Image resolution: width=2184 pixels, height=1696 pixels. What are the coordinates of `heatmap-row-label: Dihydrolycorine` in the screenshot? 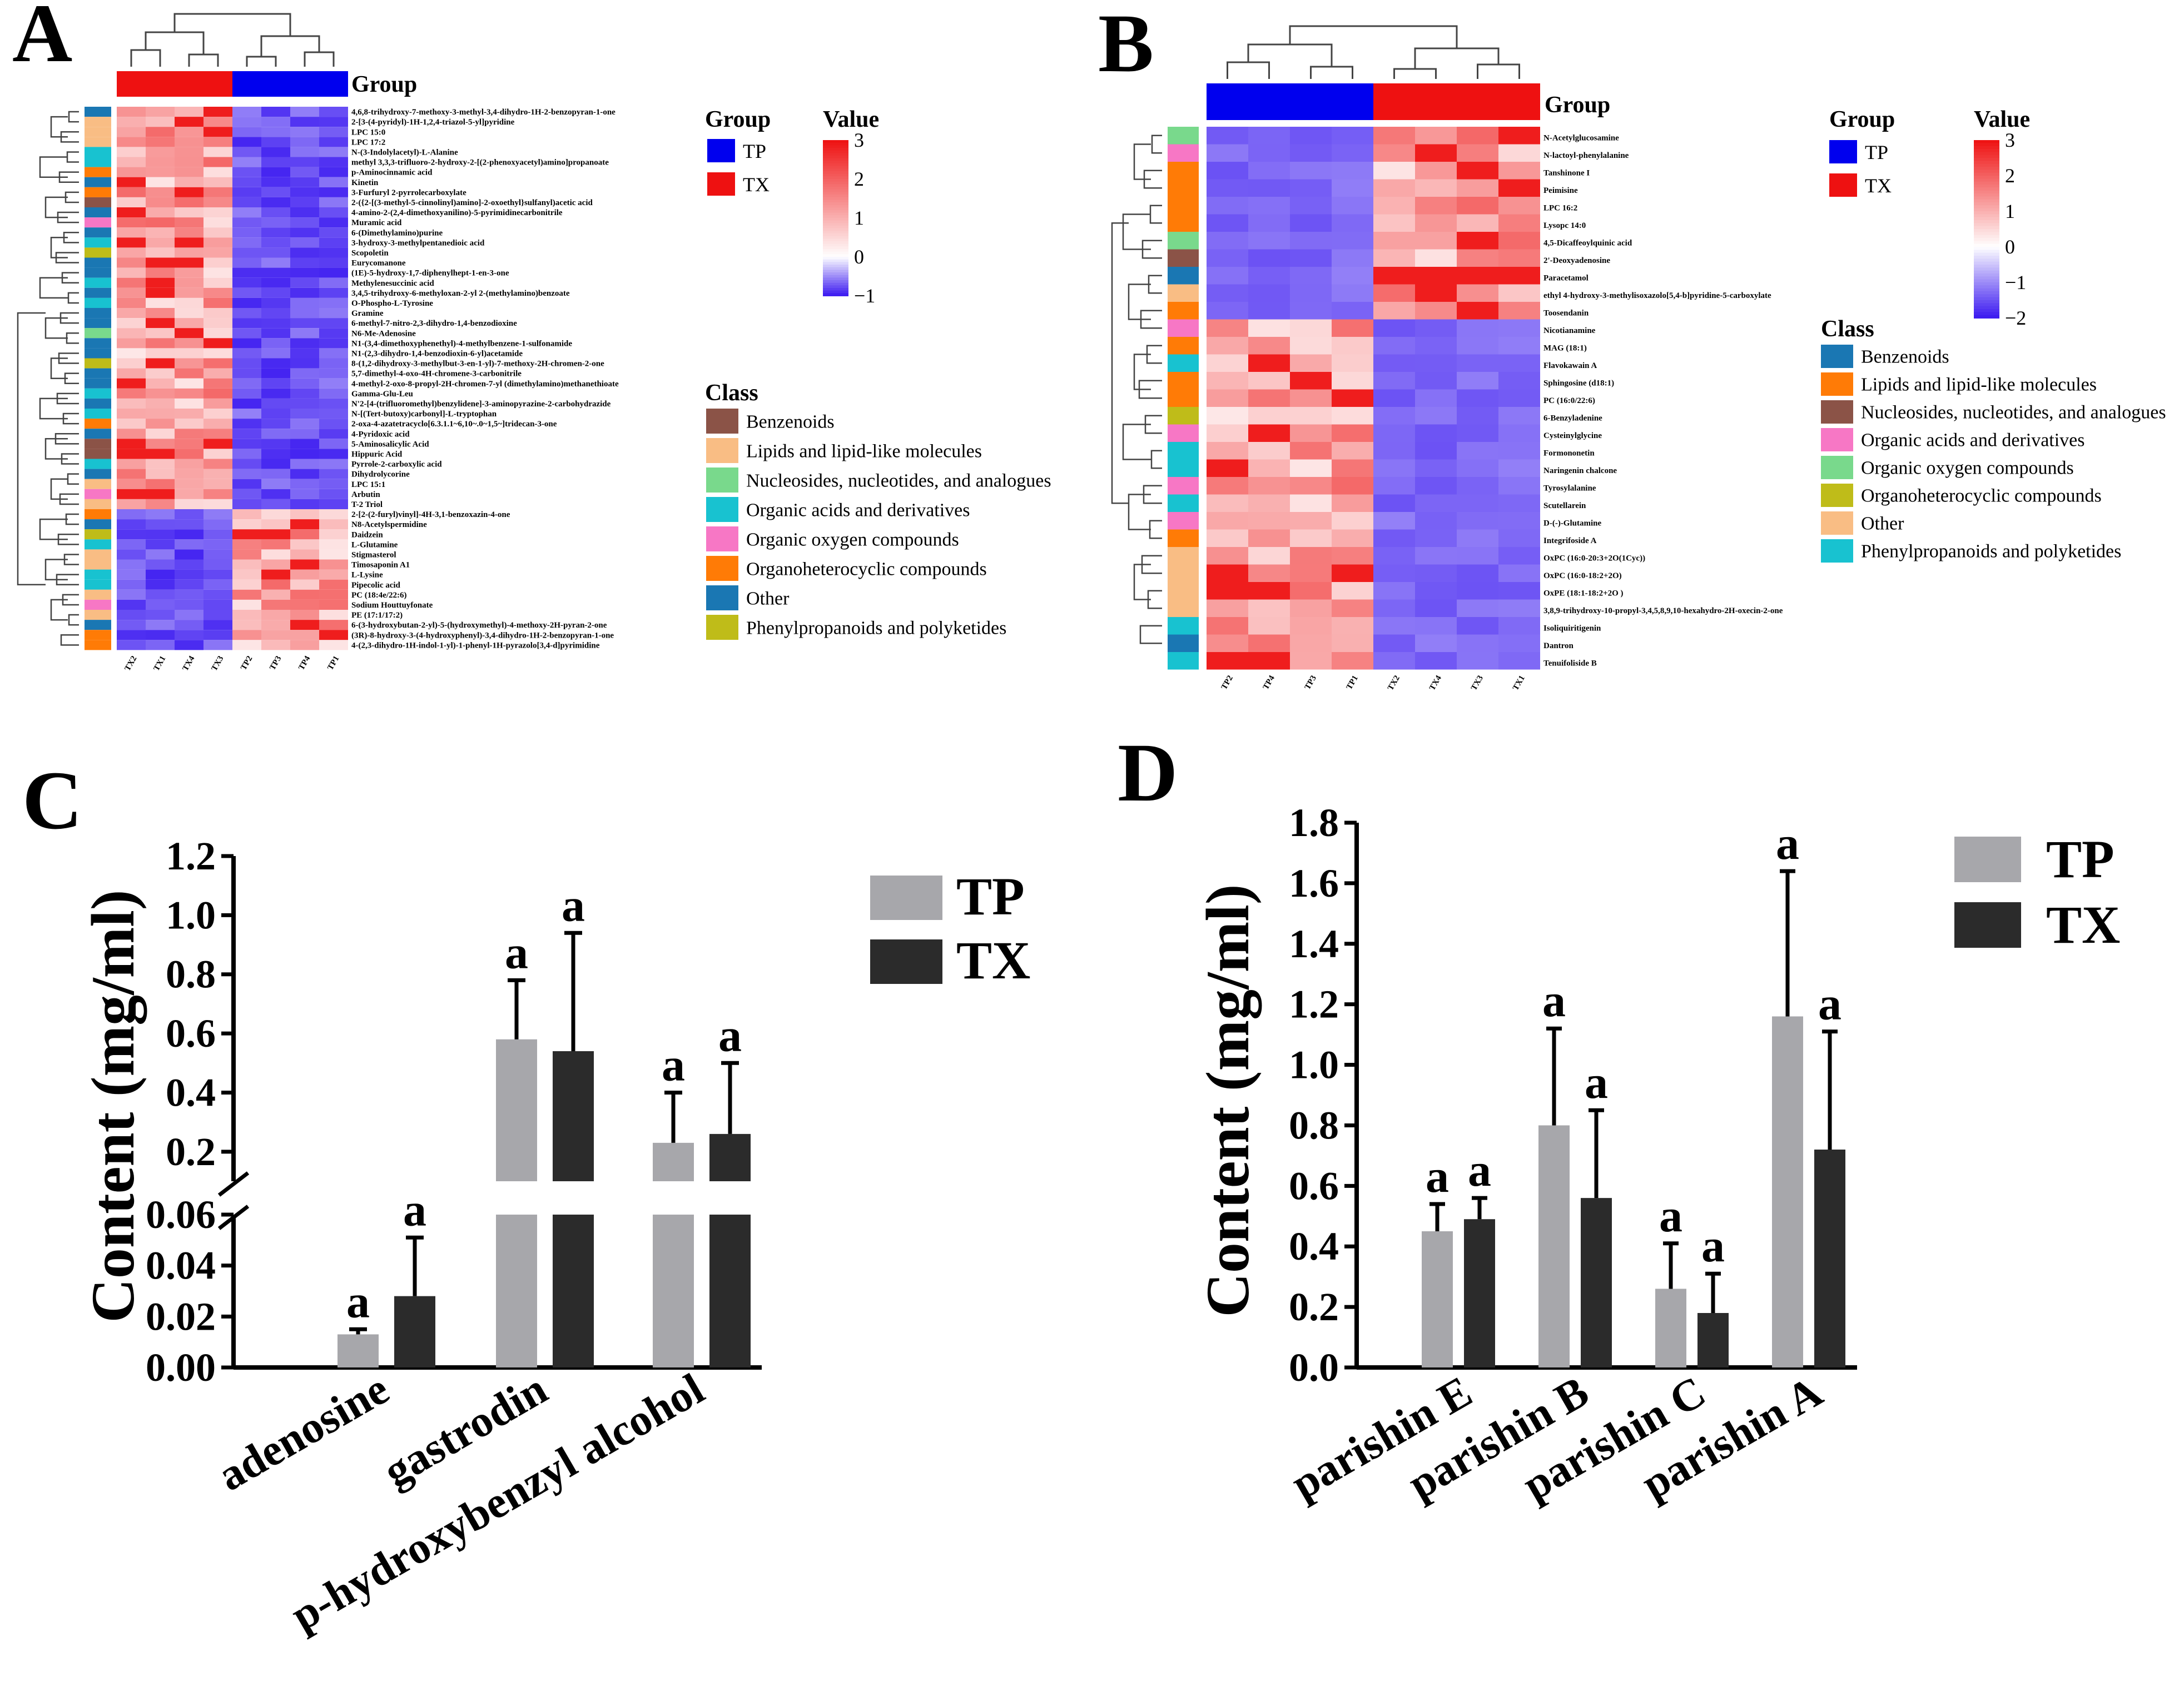 It's located at (380, 474).